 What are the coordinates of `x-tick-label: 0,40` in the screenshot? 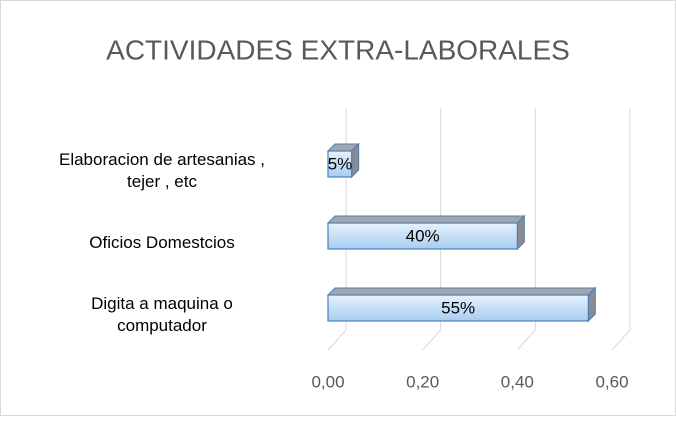 It's located at (517, 381).